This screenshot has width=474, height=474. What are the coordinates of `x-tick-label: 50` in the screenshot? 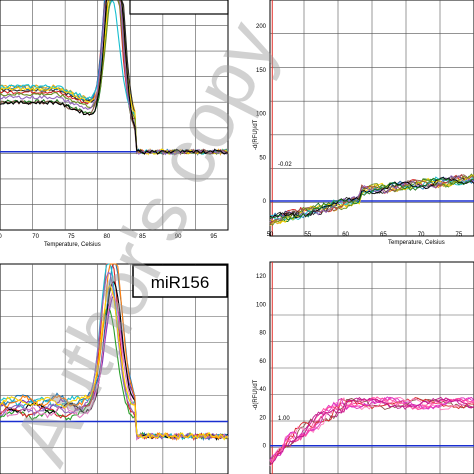 It's located at (270, 235).